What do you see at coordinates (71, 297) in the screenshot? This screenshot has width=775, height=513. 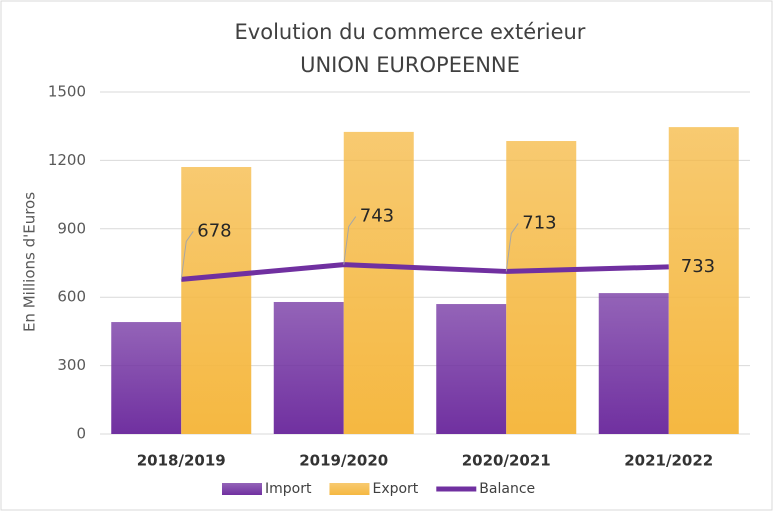 I see `y-tick-label: 600` at bounding box center [71, 297].